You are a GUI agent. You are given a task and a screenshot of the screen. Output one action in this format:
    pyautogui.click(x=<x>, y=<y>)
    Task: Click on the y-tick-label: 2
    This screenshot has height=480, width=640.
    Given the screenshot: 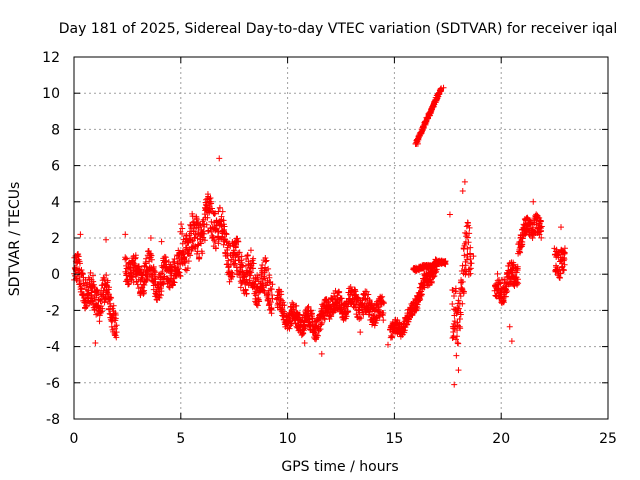 What is the action you would take?
    pyautogui.click(x=55, y=239)
    